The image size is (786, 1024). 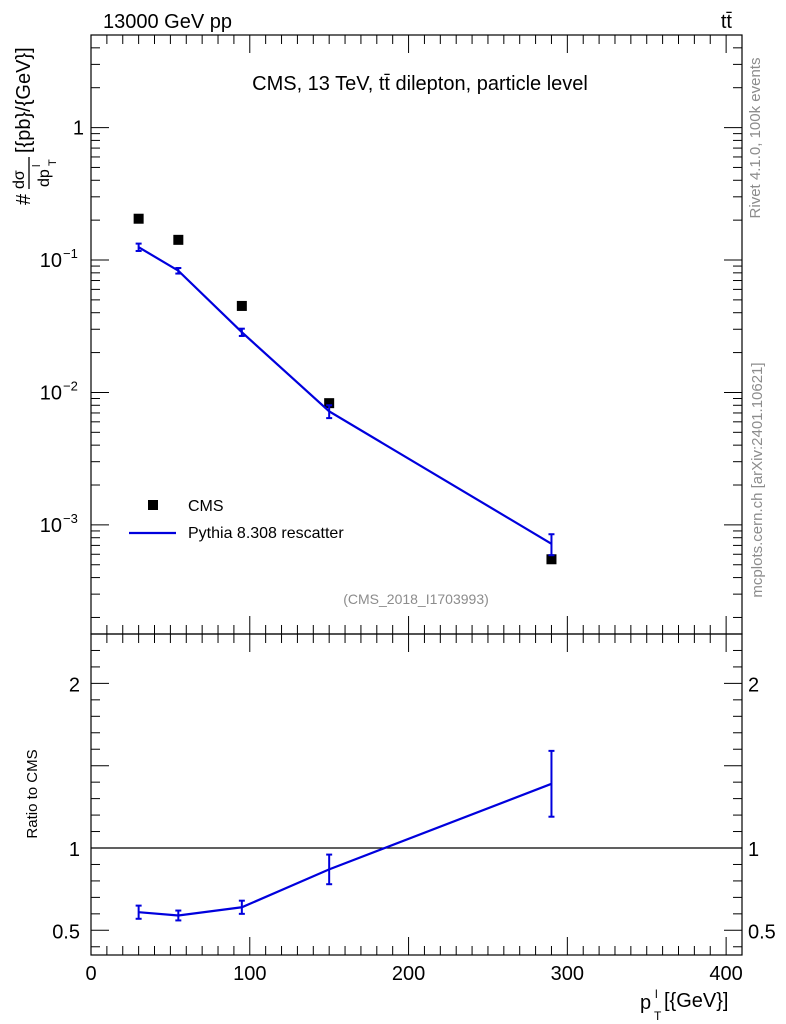 I want to click on legend-marker-cms, so click(x=153, y=505).